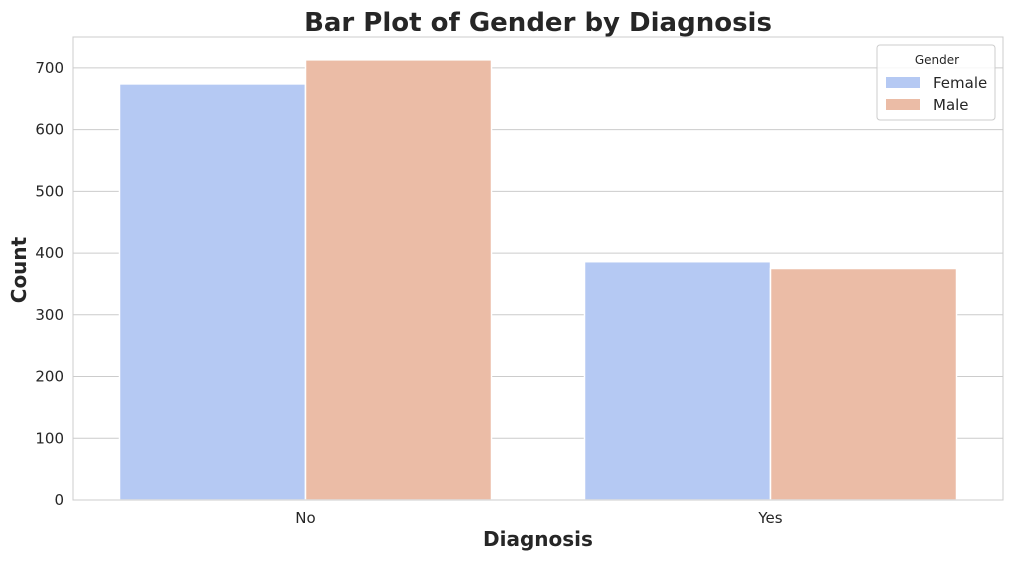 The width and height of the screenshot is (1013, 564). I want to click on x-tick-label: No, so click(305, 518).